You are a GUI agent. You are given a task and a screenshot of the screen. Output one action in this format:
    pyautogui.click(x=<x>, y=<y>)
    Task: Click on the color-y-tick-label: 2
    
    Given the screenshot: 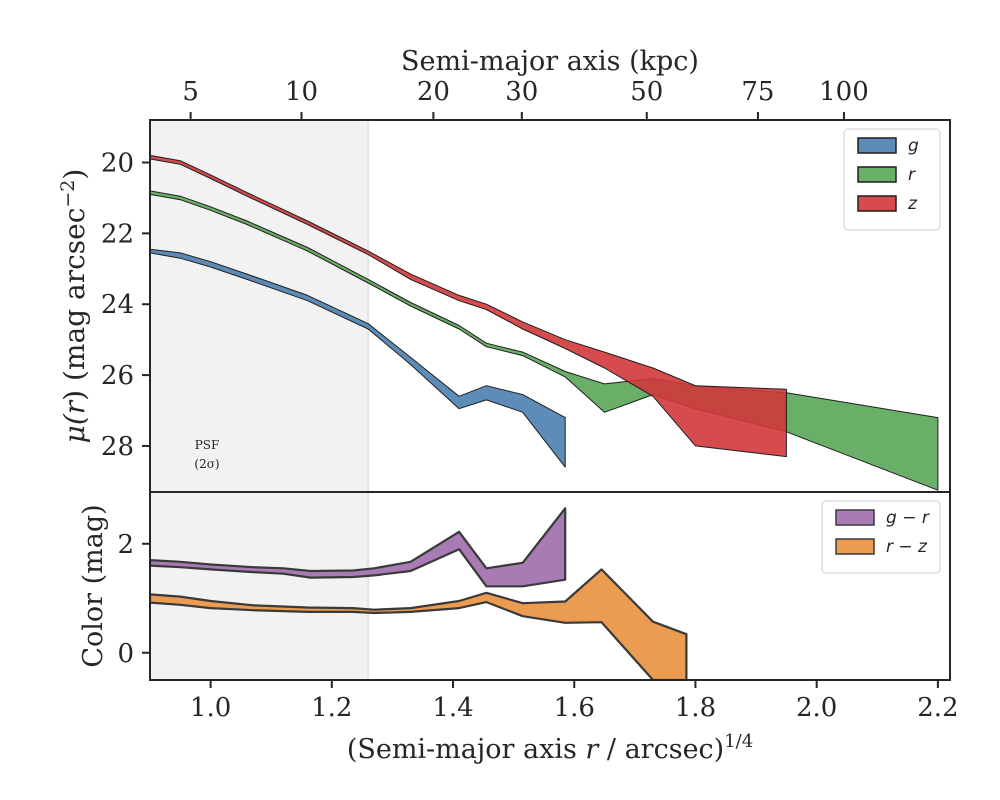 What is the action you would take?
    pyautogui.click(x=125, y=545)
    